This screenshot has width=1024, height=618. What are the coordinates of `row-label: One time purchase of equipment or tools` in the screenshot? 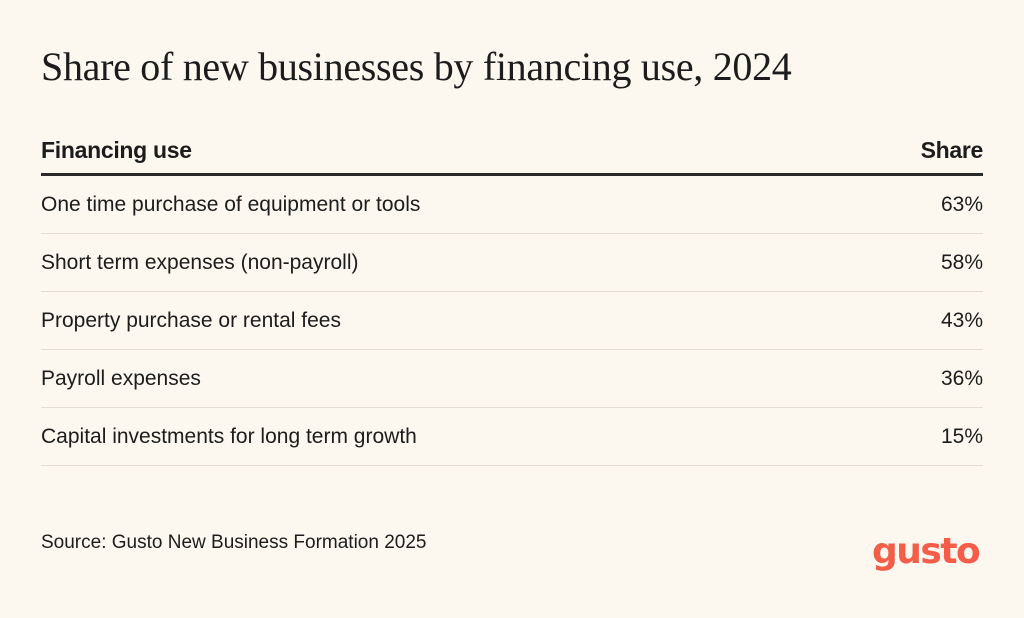 It's located at (231, 204).